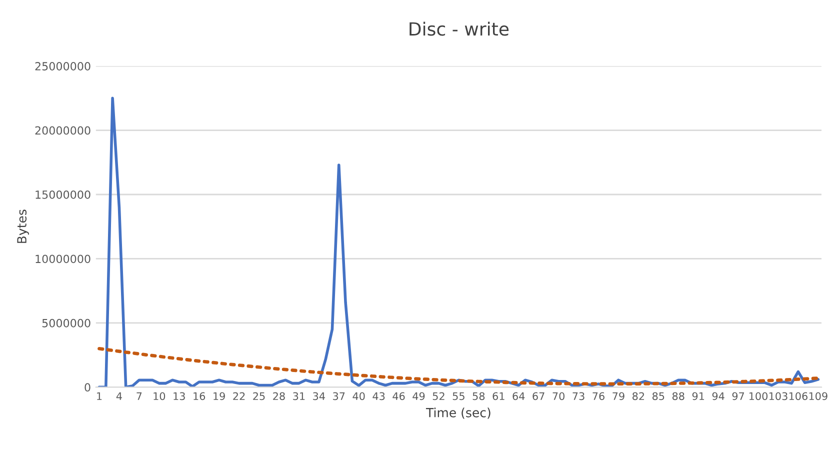 The image size is (834, 462). I want to click on y-axis-title: Bytes, so click(23, 226).